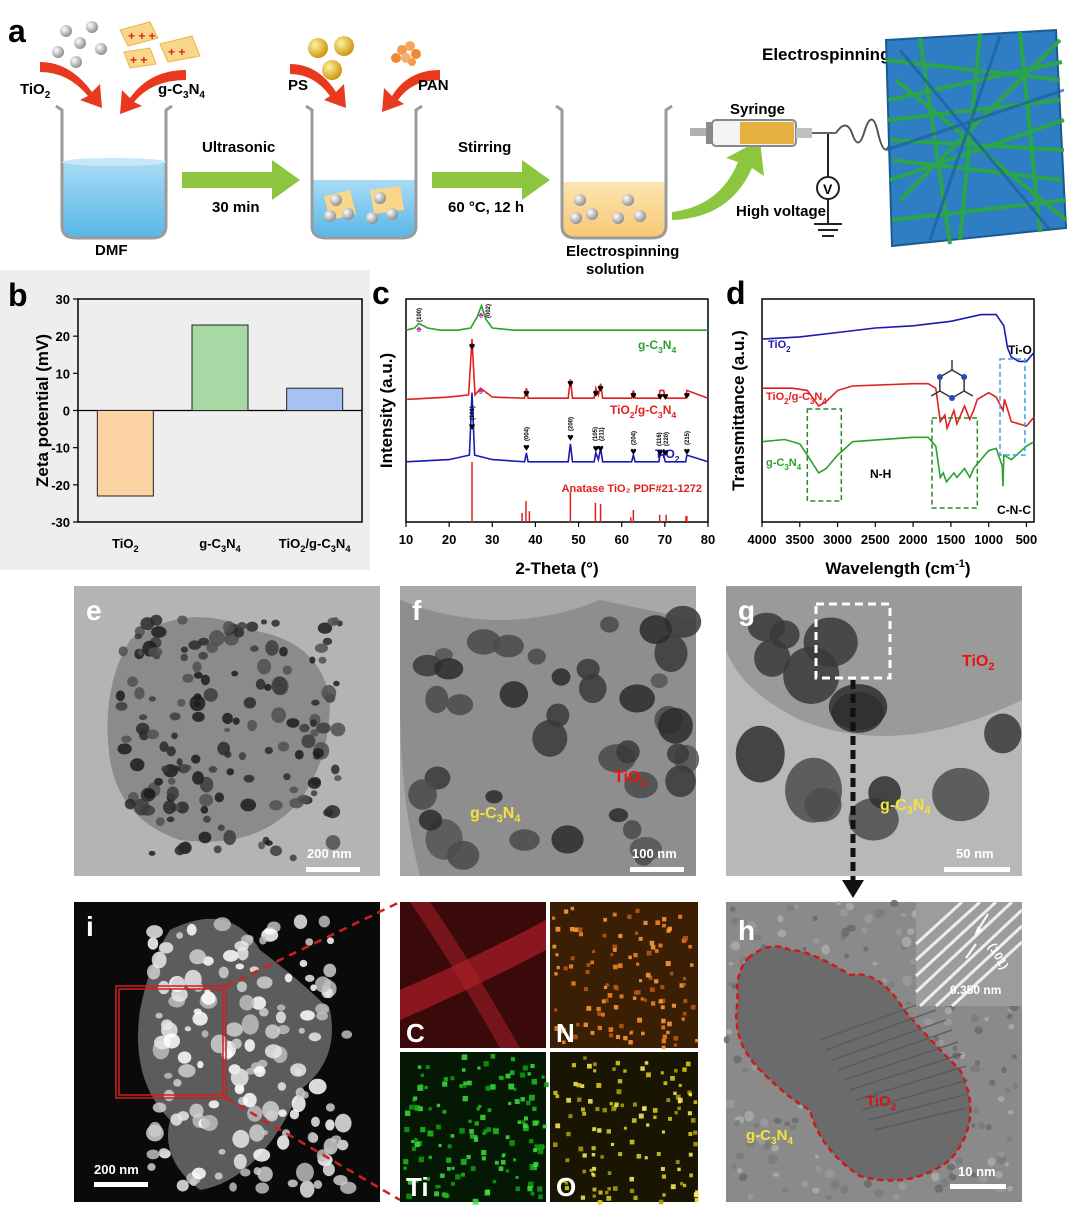 Image resolution: width=1076 pixels, height=1211 pixels. Describe the element at coordinates (60, 448) in the screenshot. I see `y-tick-label: -10` at that location.